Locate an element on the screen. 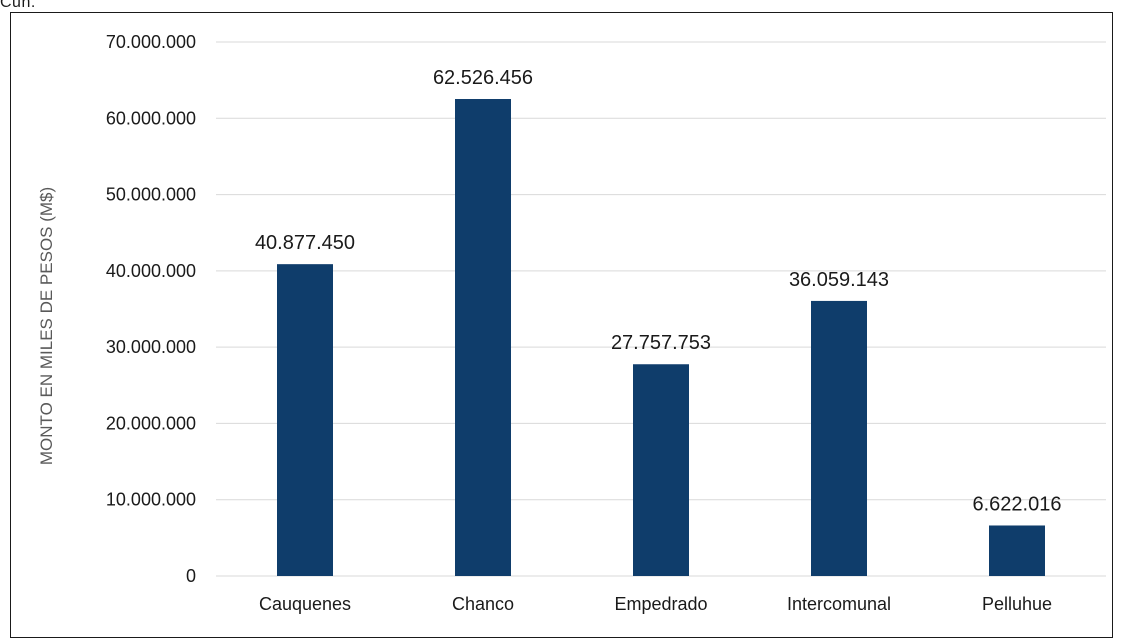 This screenshot has height=638, width=1123. y-tick-label: 0 is located at coordinates (191, 576).